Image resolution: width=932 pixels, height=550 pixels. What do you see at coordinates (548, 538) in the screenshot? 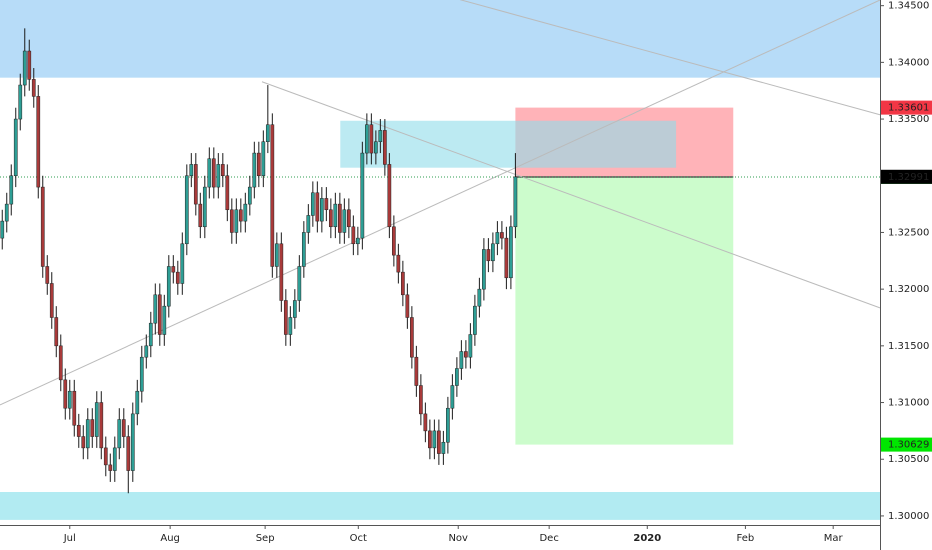
I see `x-tick-label: Dec` at bounding box center [548, 538].